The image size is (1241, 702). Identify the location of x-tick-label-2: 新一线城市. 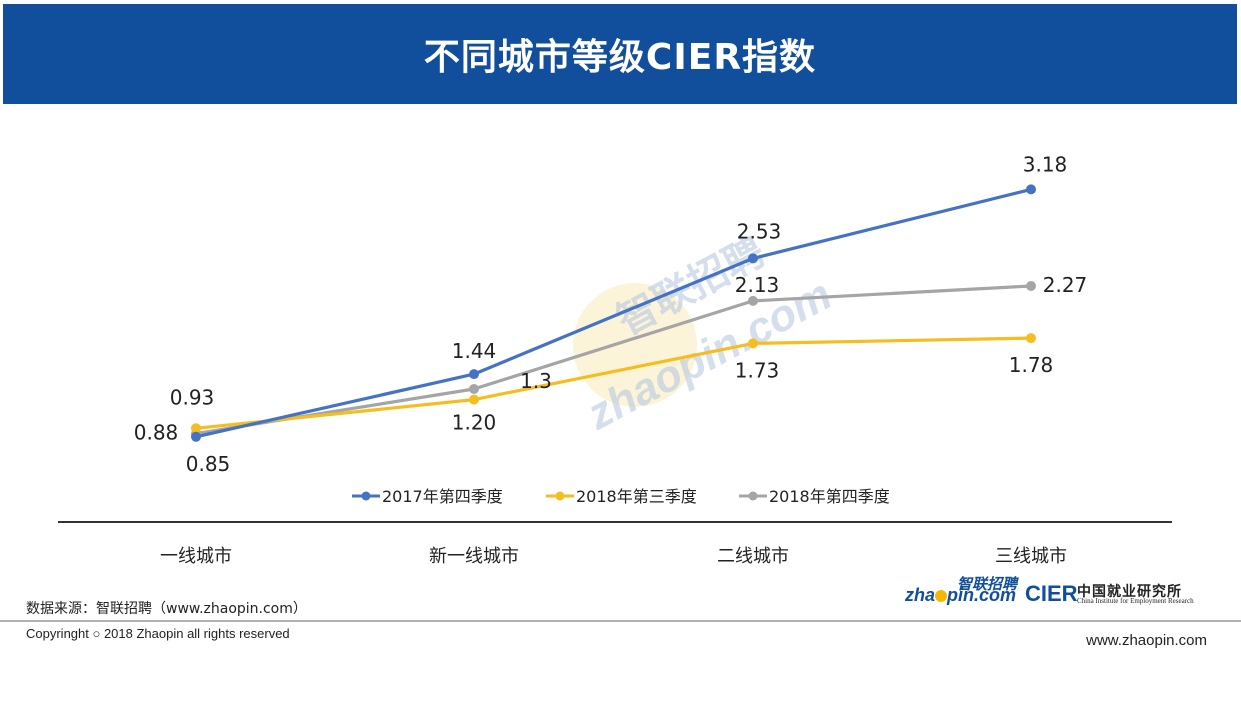
(474, 556).